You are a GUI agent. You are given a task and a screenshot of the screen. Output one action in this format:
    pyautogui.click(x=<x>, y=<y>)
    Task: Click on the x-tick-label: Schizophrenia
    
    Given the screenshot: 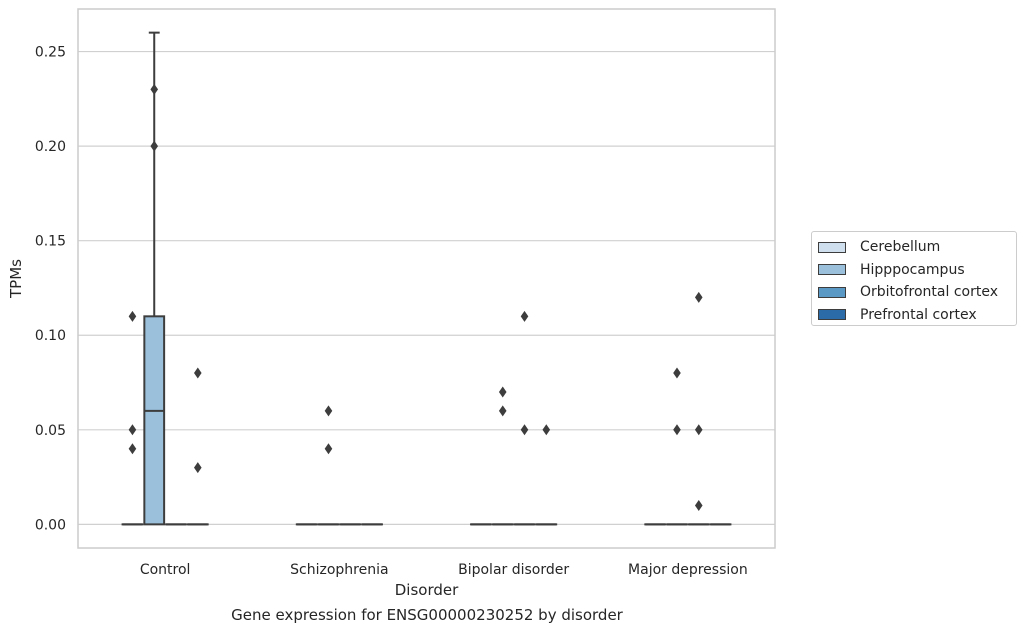 What is the action you would take?
    pyautogui.click(x=339, y=570)
    